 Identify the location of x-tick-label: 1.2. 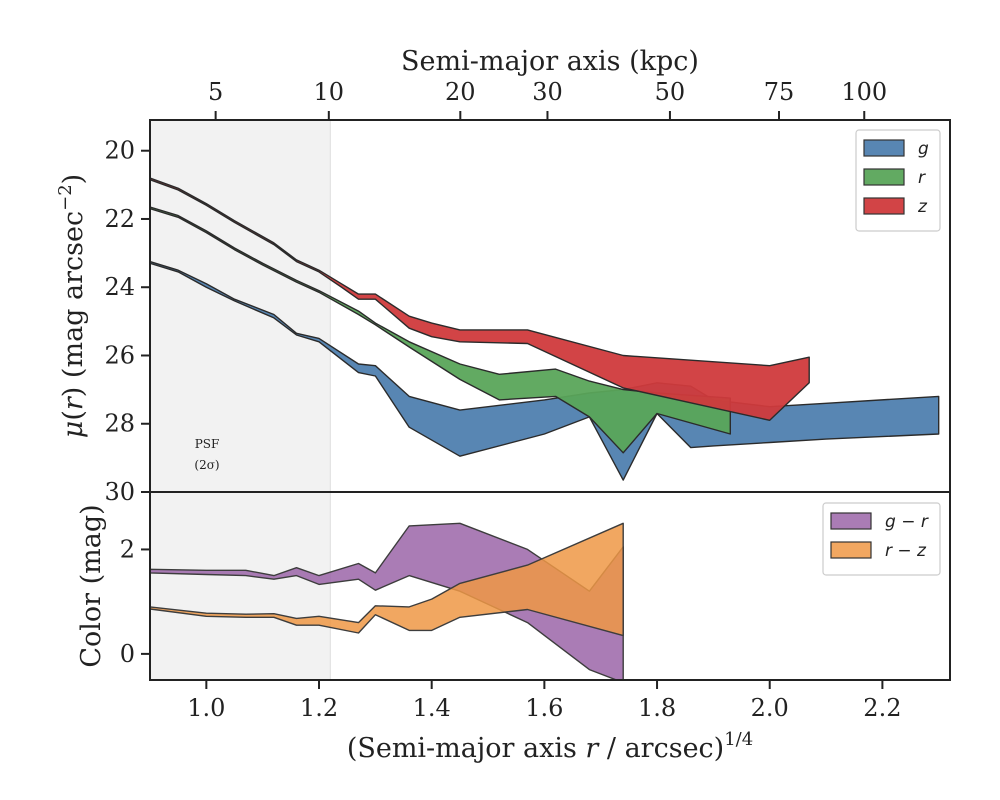
(319, 708).